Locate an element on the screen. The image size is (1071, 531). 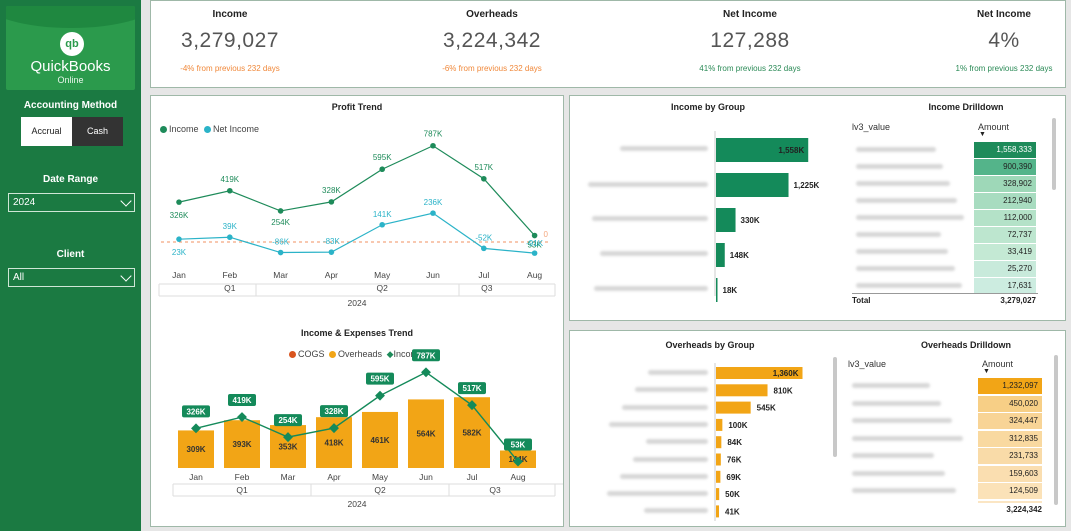
income-drill-amount: 212,940 is located at coordinates (1005, 201).